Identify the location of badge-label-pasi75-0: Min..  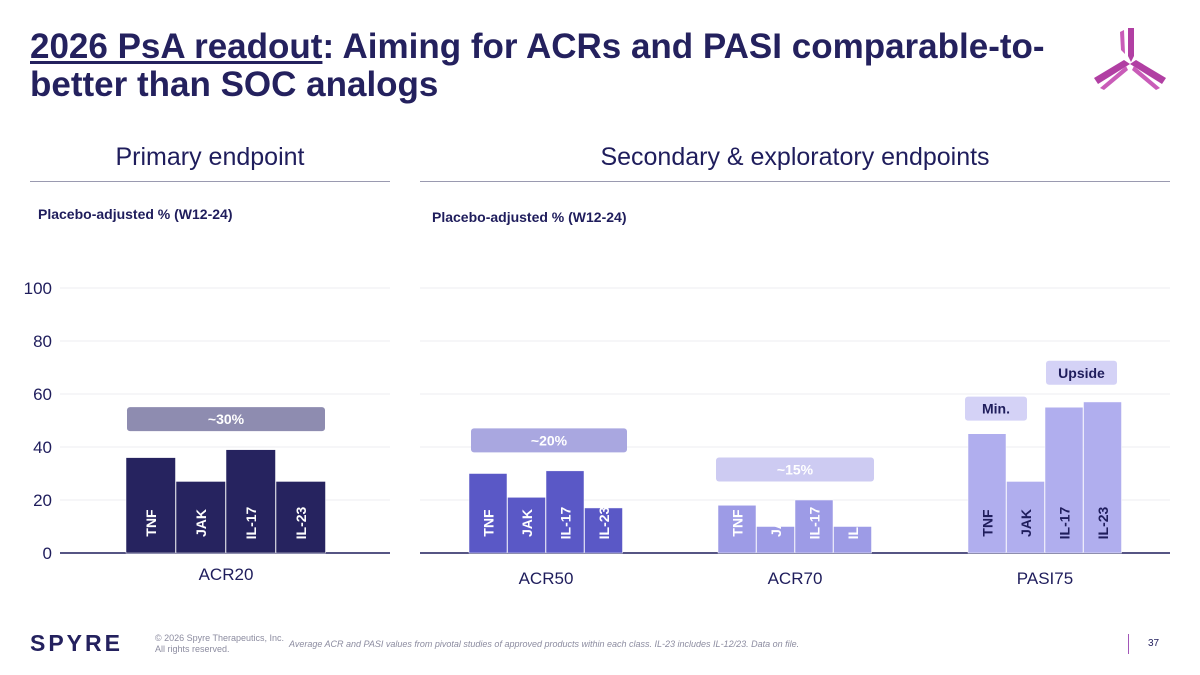
(996, 409).